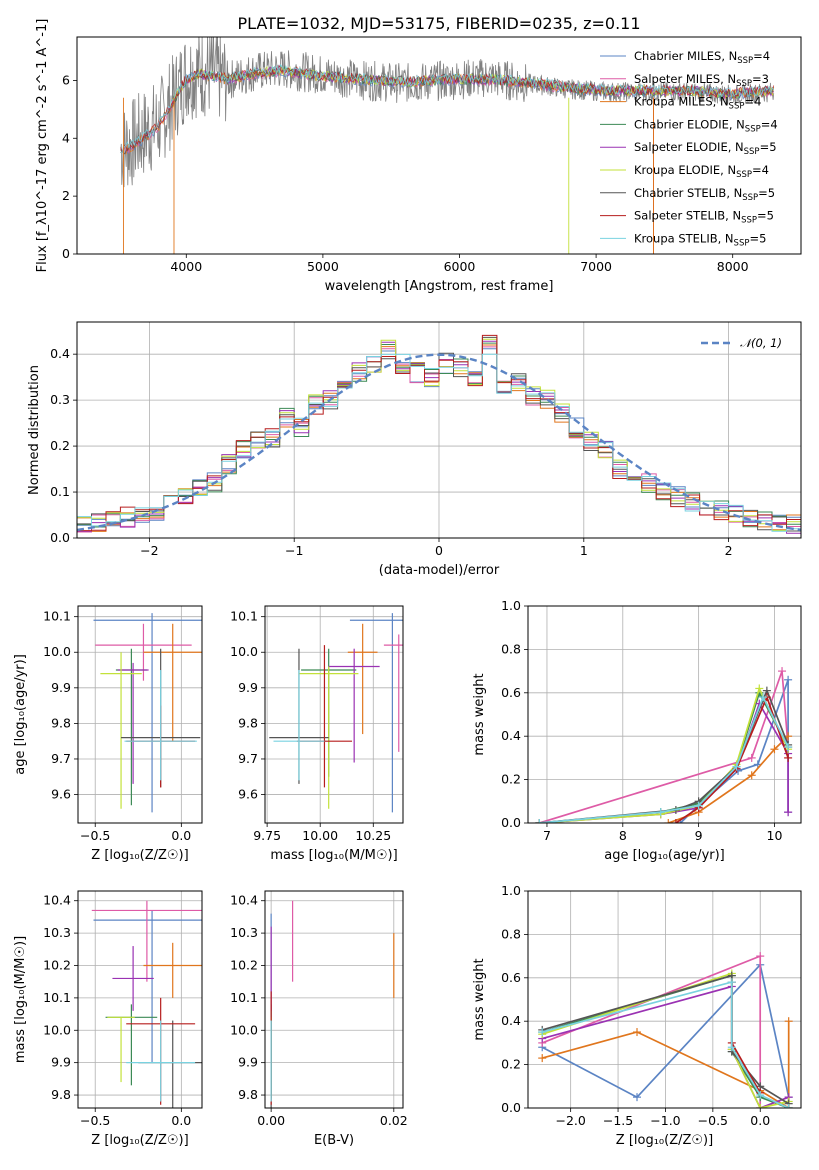 Image resolution: width=819 pixels, height=1170 pixels. I want to click on model-line-chabrier_stelib, so click(447, 111).